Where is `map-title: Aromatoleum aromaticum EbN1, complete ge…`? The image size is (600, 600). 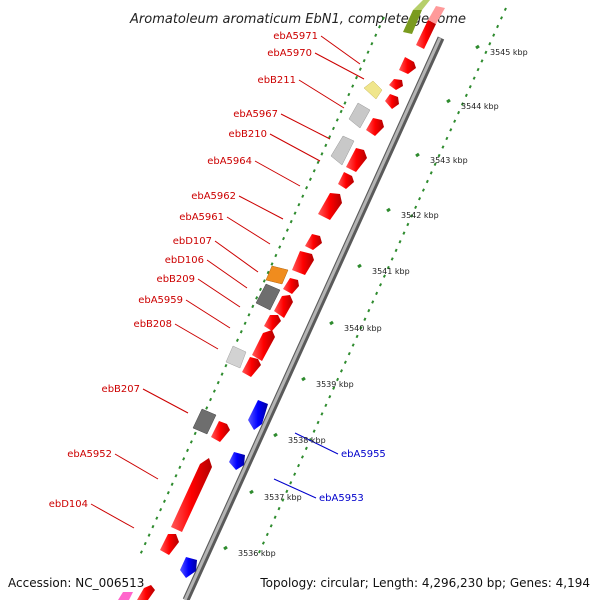 map-title: Aromatoleum aromaticum EbN1, complete ge… is located at coordinates (297, 19).